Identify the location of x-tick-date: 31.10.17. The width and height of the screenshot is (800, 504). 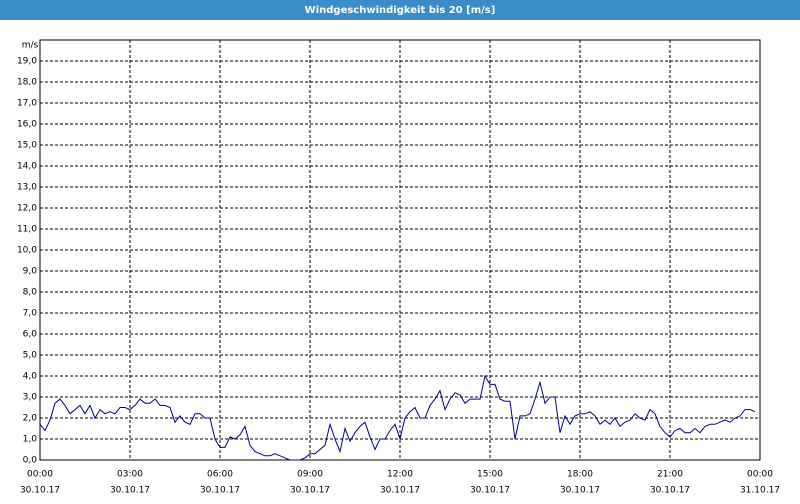
(760, 491).